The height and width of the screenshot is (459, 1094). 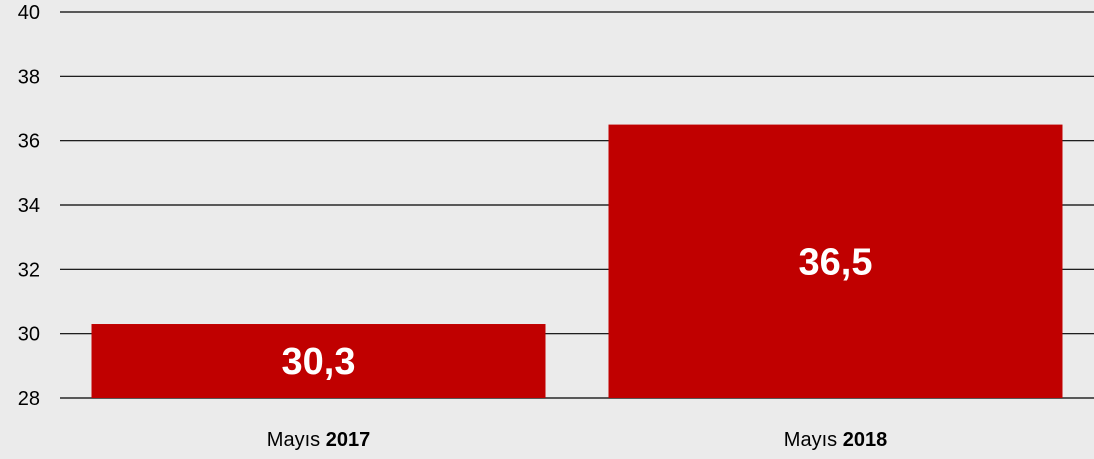 I want to click on y-axis-tick-labels: 28 30 32 34 36 38 40, so click(x=29, y=206).